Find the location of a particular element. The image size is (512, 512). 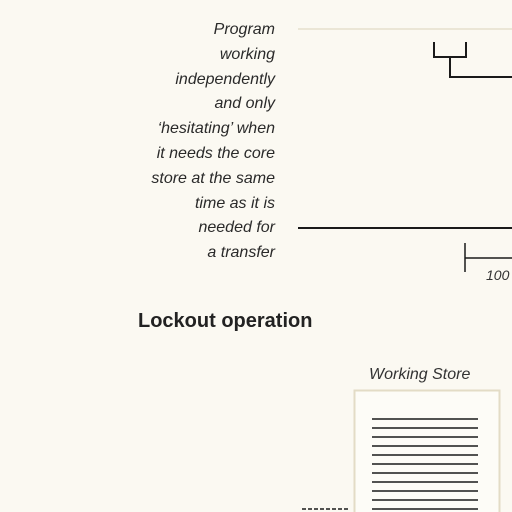

scale-label: 100 is located at coordinates (498, 275).